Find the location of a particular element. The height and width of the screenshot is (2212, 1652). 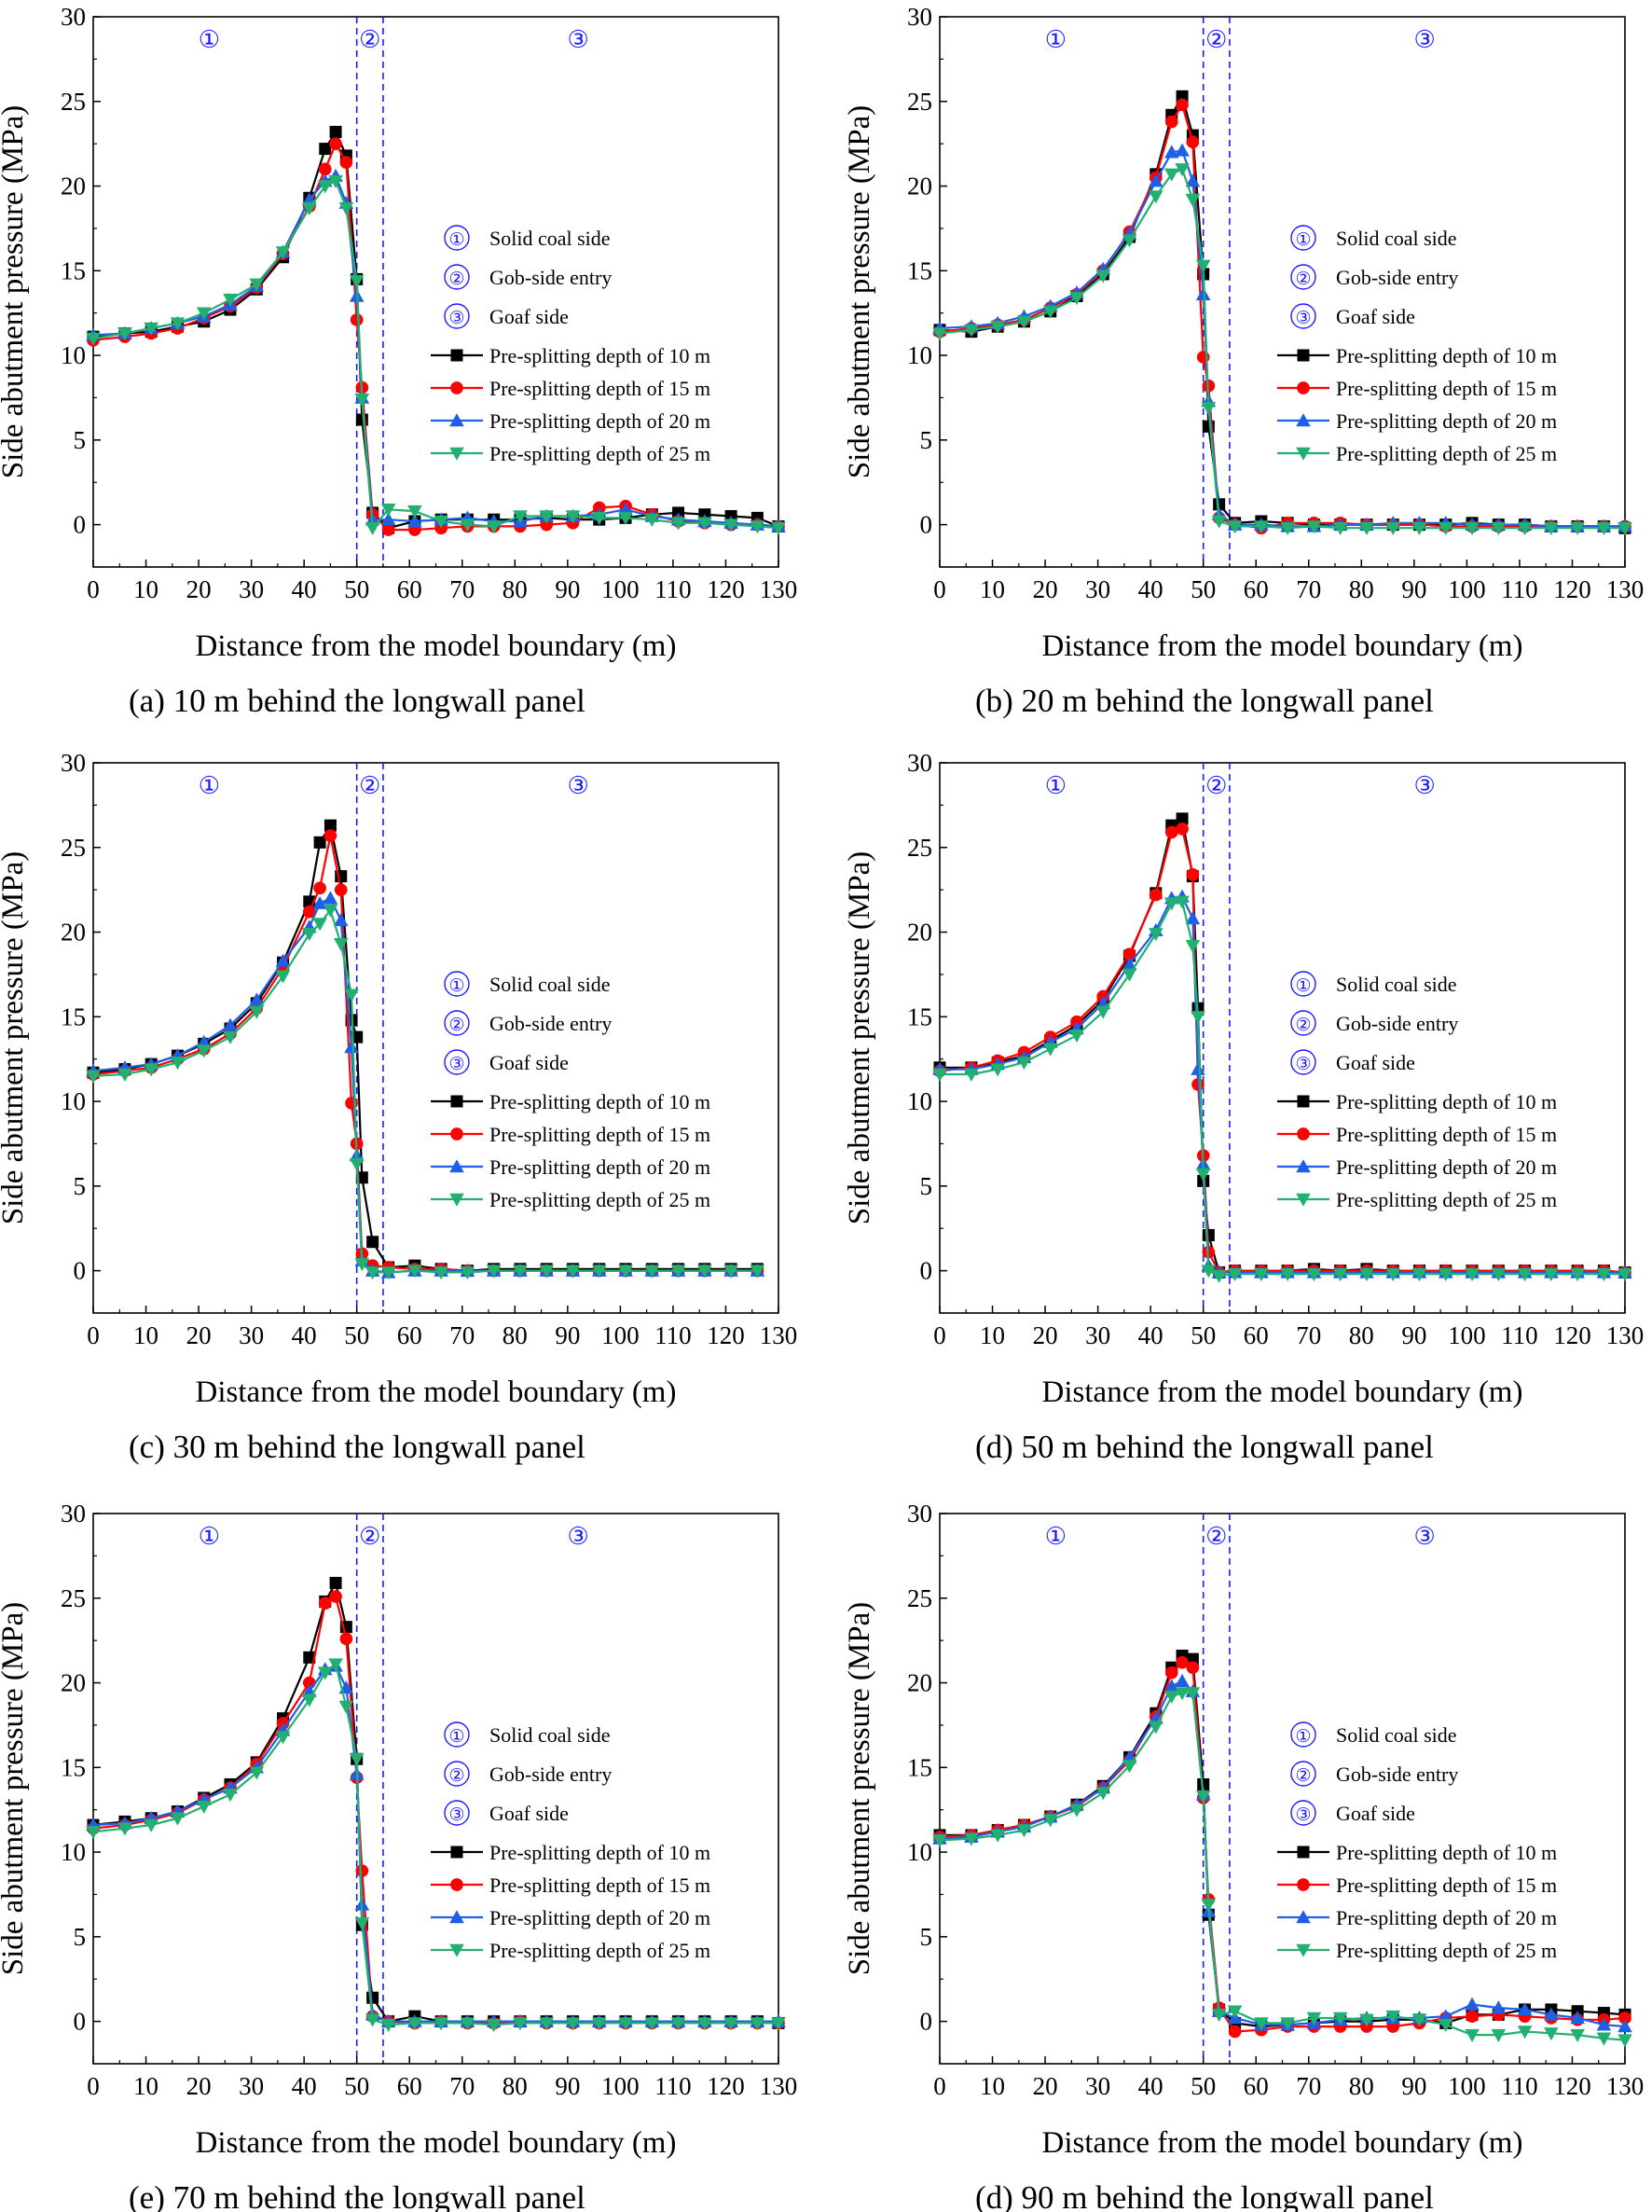

x-tick-label: 50 is located at coordinates (357, 2086).